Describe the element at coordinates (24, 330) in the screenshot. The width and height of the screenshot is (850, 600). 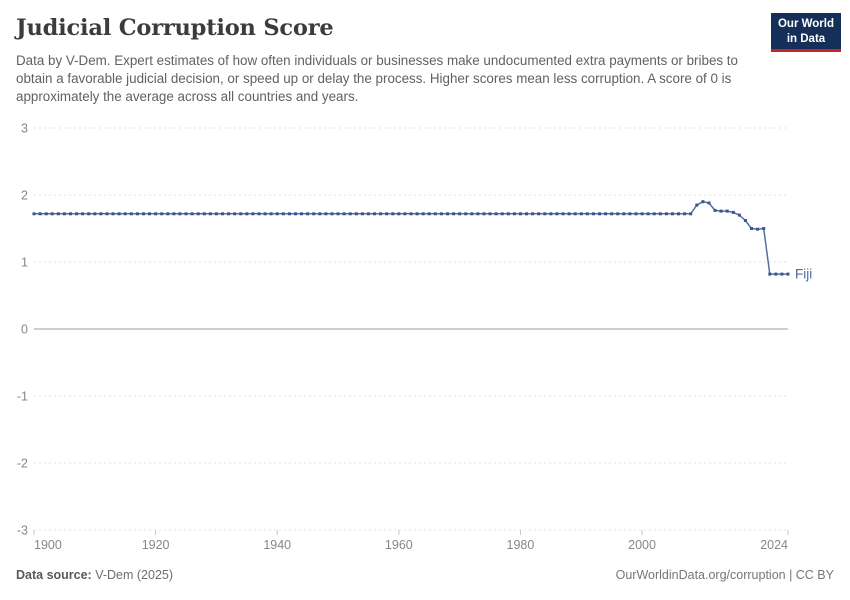
I see `y-axis-label: 0` at that location.